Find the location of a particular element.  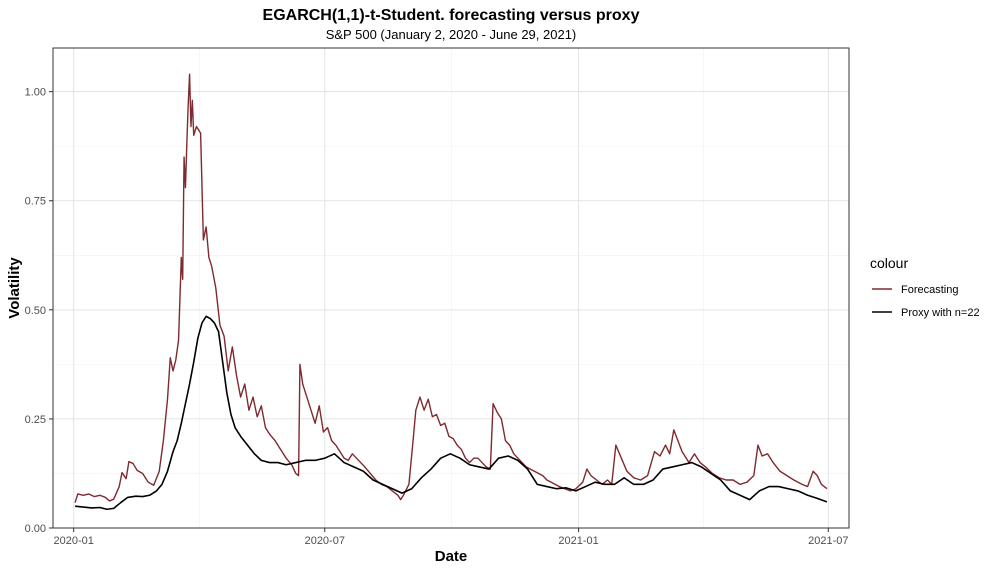

y-axis-title: Volatility is located at coordinates (14, 288).